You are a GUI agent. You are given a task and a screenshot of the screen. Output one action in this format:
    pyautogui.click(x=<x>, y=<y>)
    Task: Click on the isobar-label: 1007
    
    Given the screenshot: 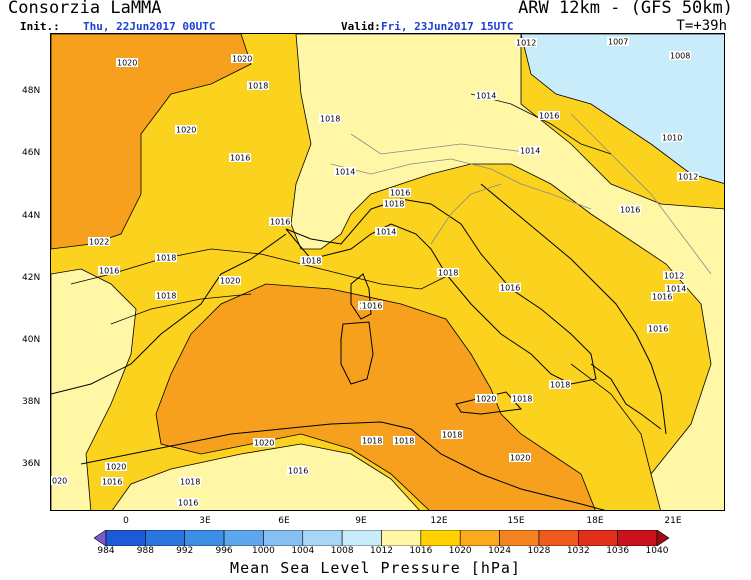 What is the action you would take?
    pyautogui.click(x=618, y=42)
    